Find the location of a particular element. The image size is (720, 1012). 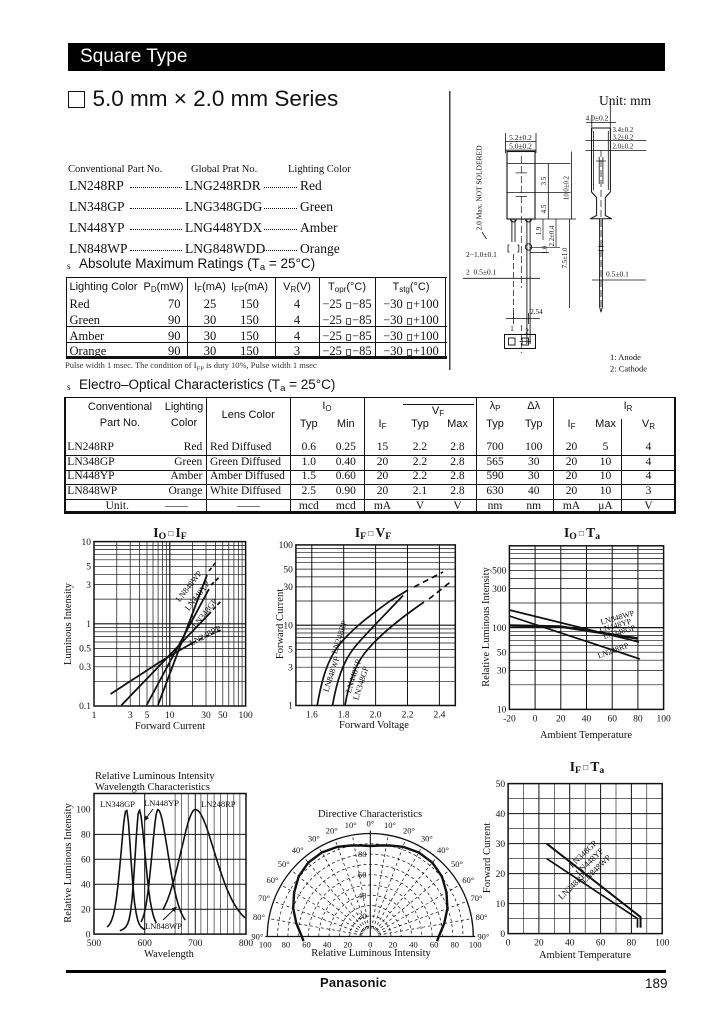

svg-text: 2 is located at coordinates (527, 331).